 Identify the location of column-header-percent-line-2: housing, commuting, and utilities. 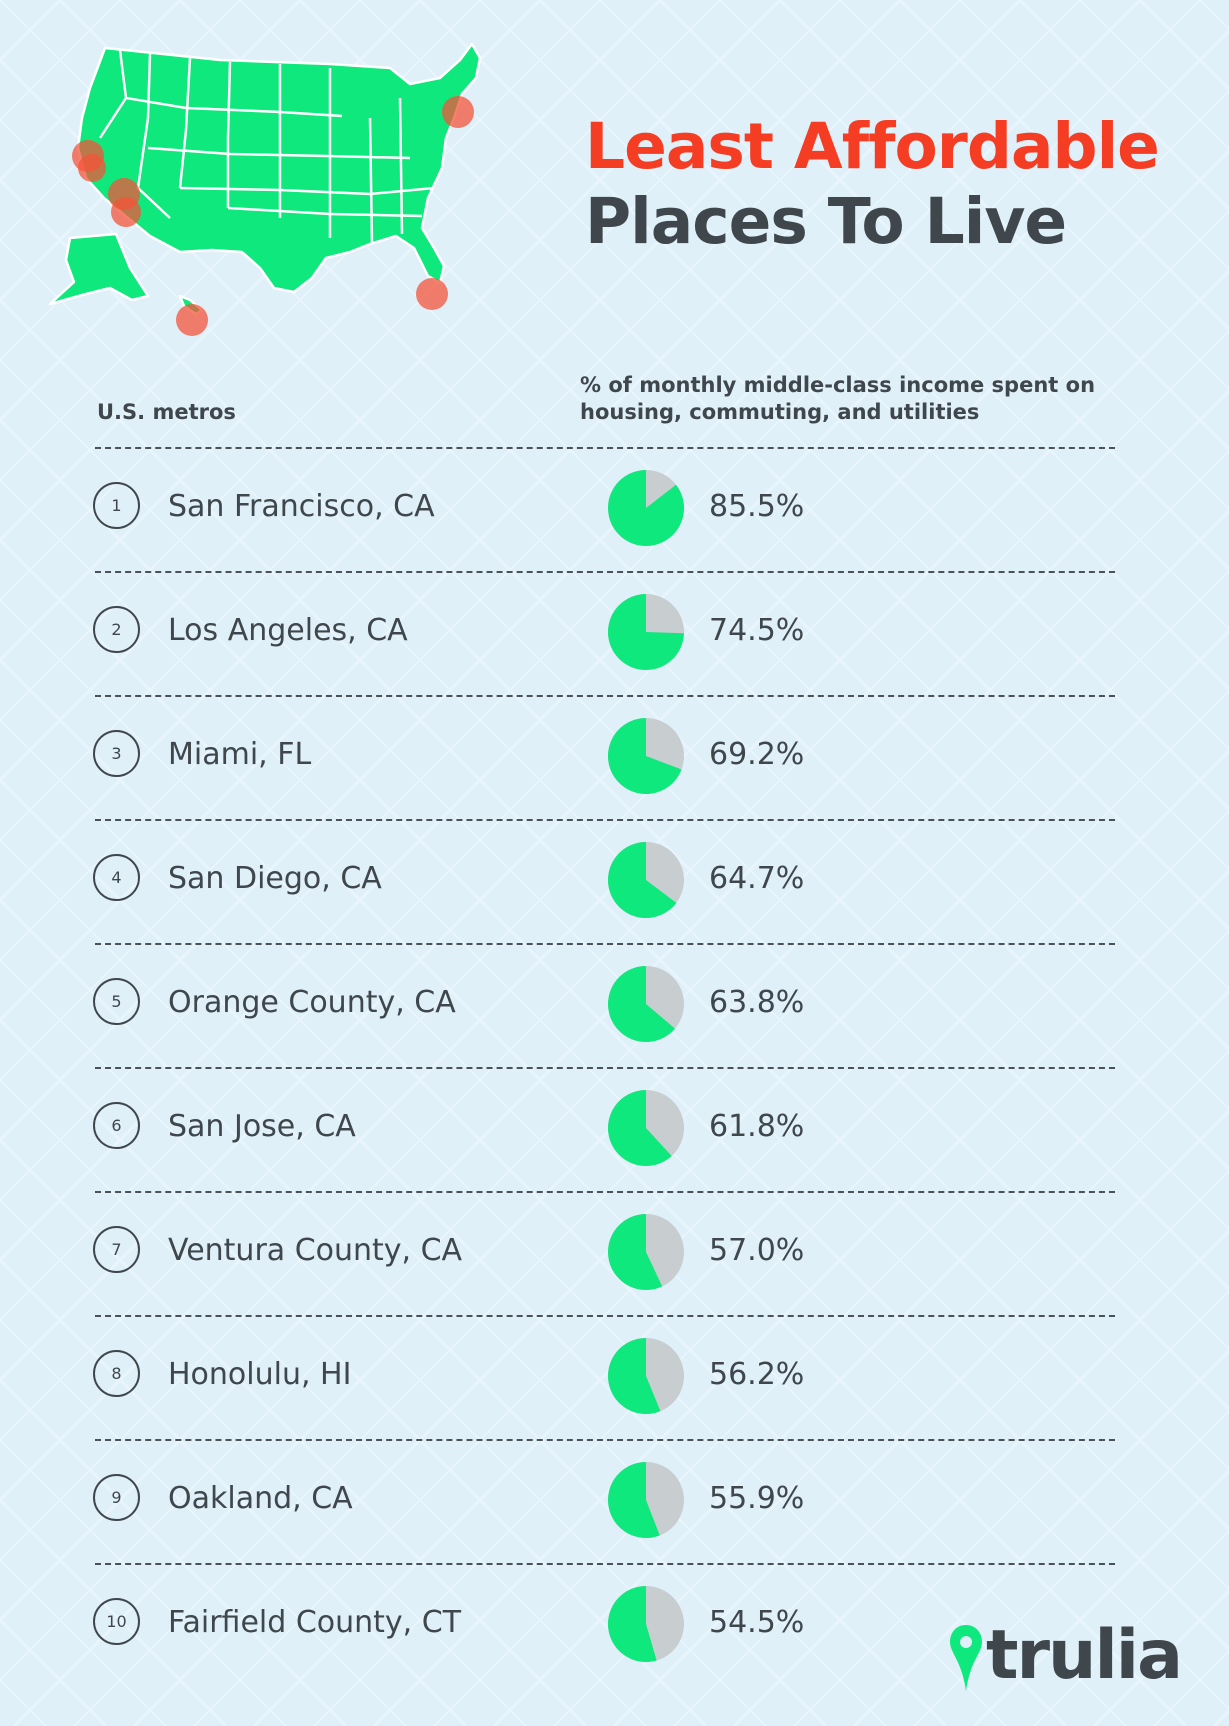
(780, 412).